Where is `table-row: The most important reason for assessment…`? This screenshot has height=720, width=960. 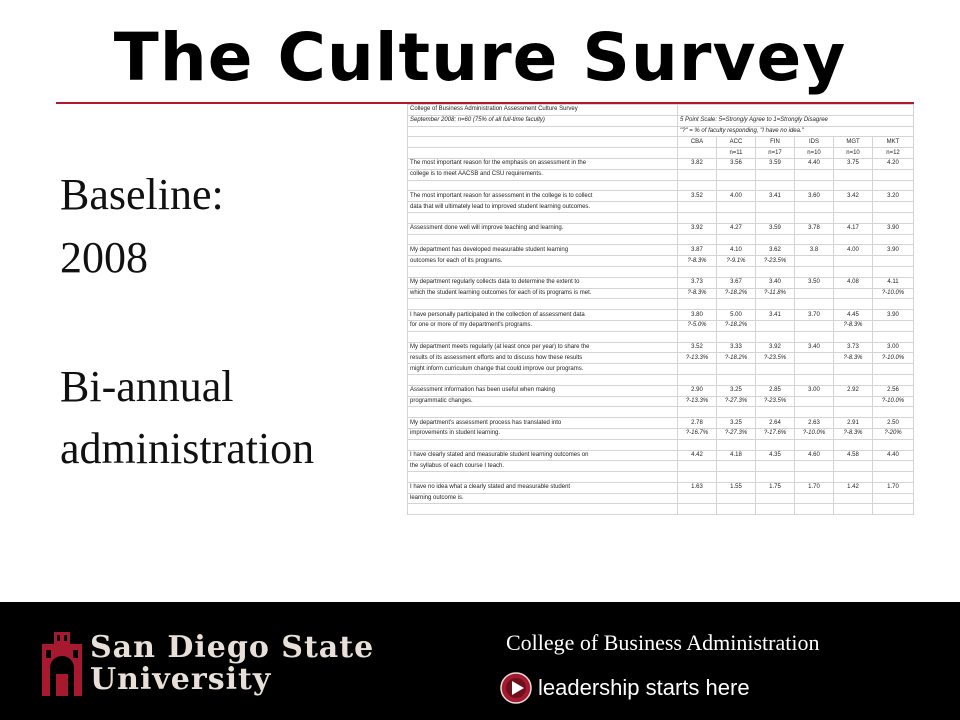
table-row: The most important reason for assessment… is located at coordinates (661, 196).